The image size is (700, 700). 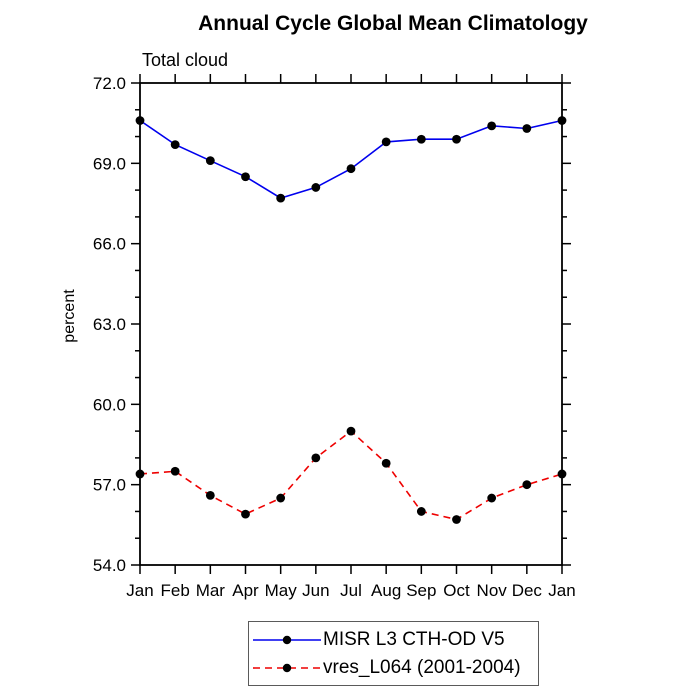 What do you see at coordinates (185, 60) in the screenshot?
I see `chart-subtitle: Total cloud` at bounding box center [185, 60].